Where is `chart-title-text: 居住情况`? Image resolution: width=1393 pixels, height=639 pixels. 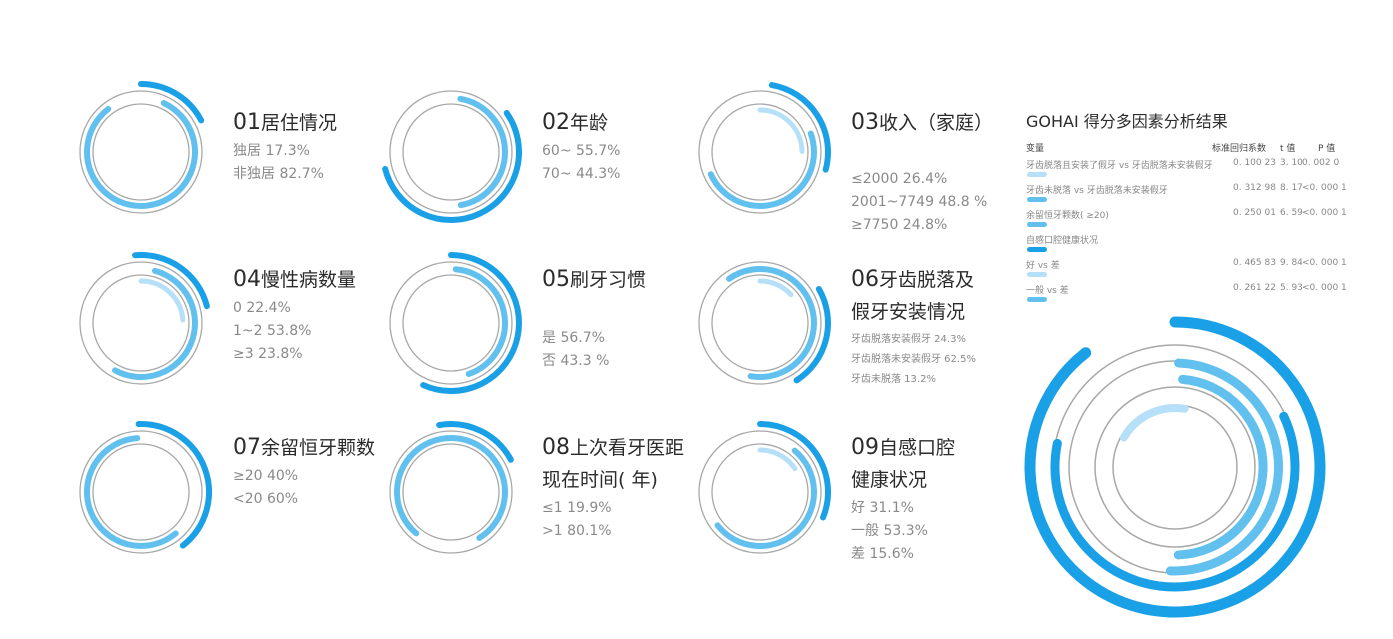
chart-title-text: 居住情况 is located at coordinates (299, 123).